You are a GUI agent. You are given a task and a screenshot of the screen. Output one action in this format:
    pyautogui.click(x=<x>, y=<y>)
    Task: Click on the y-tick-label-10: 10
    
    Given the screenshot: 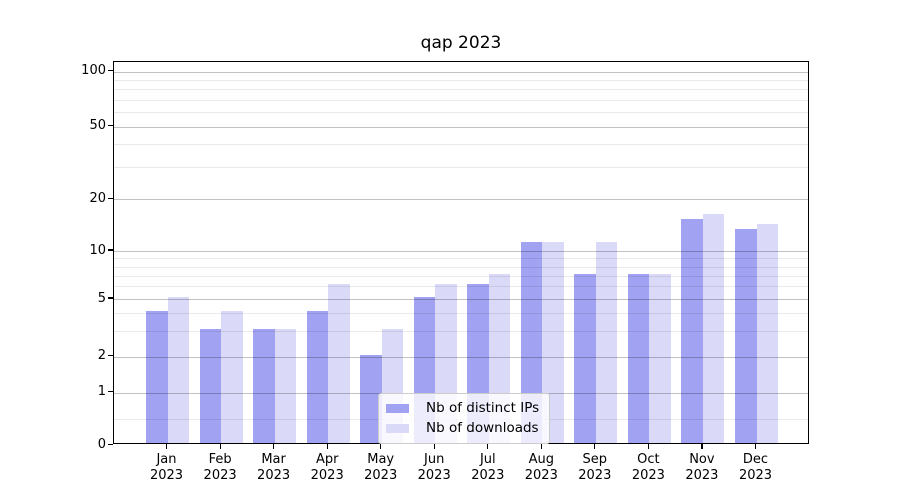 What is the action you would take?
    pyautogui.click(x=97, y=250)
    